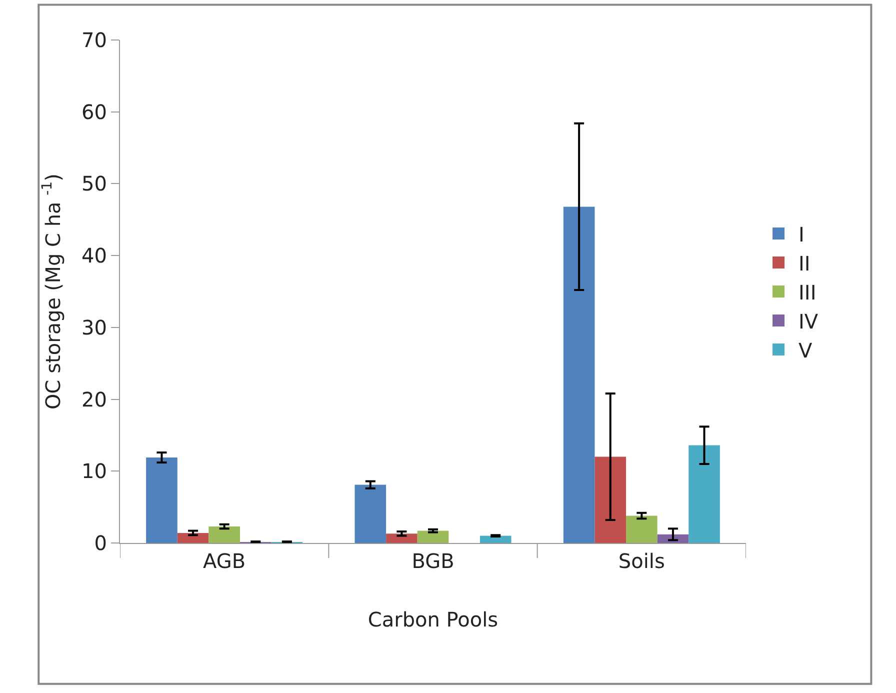  I want to click on legend-label: I, so click(801, 234).